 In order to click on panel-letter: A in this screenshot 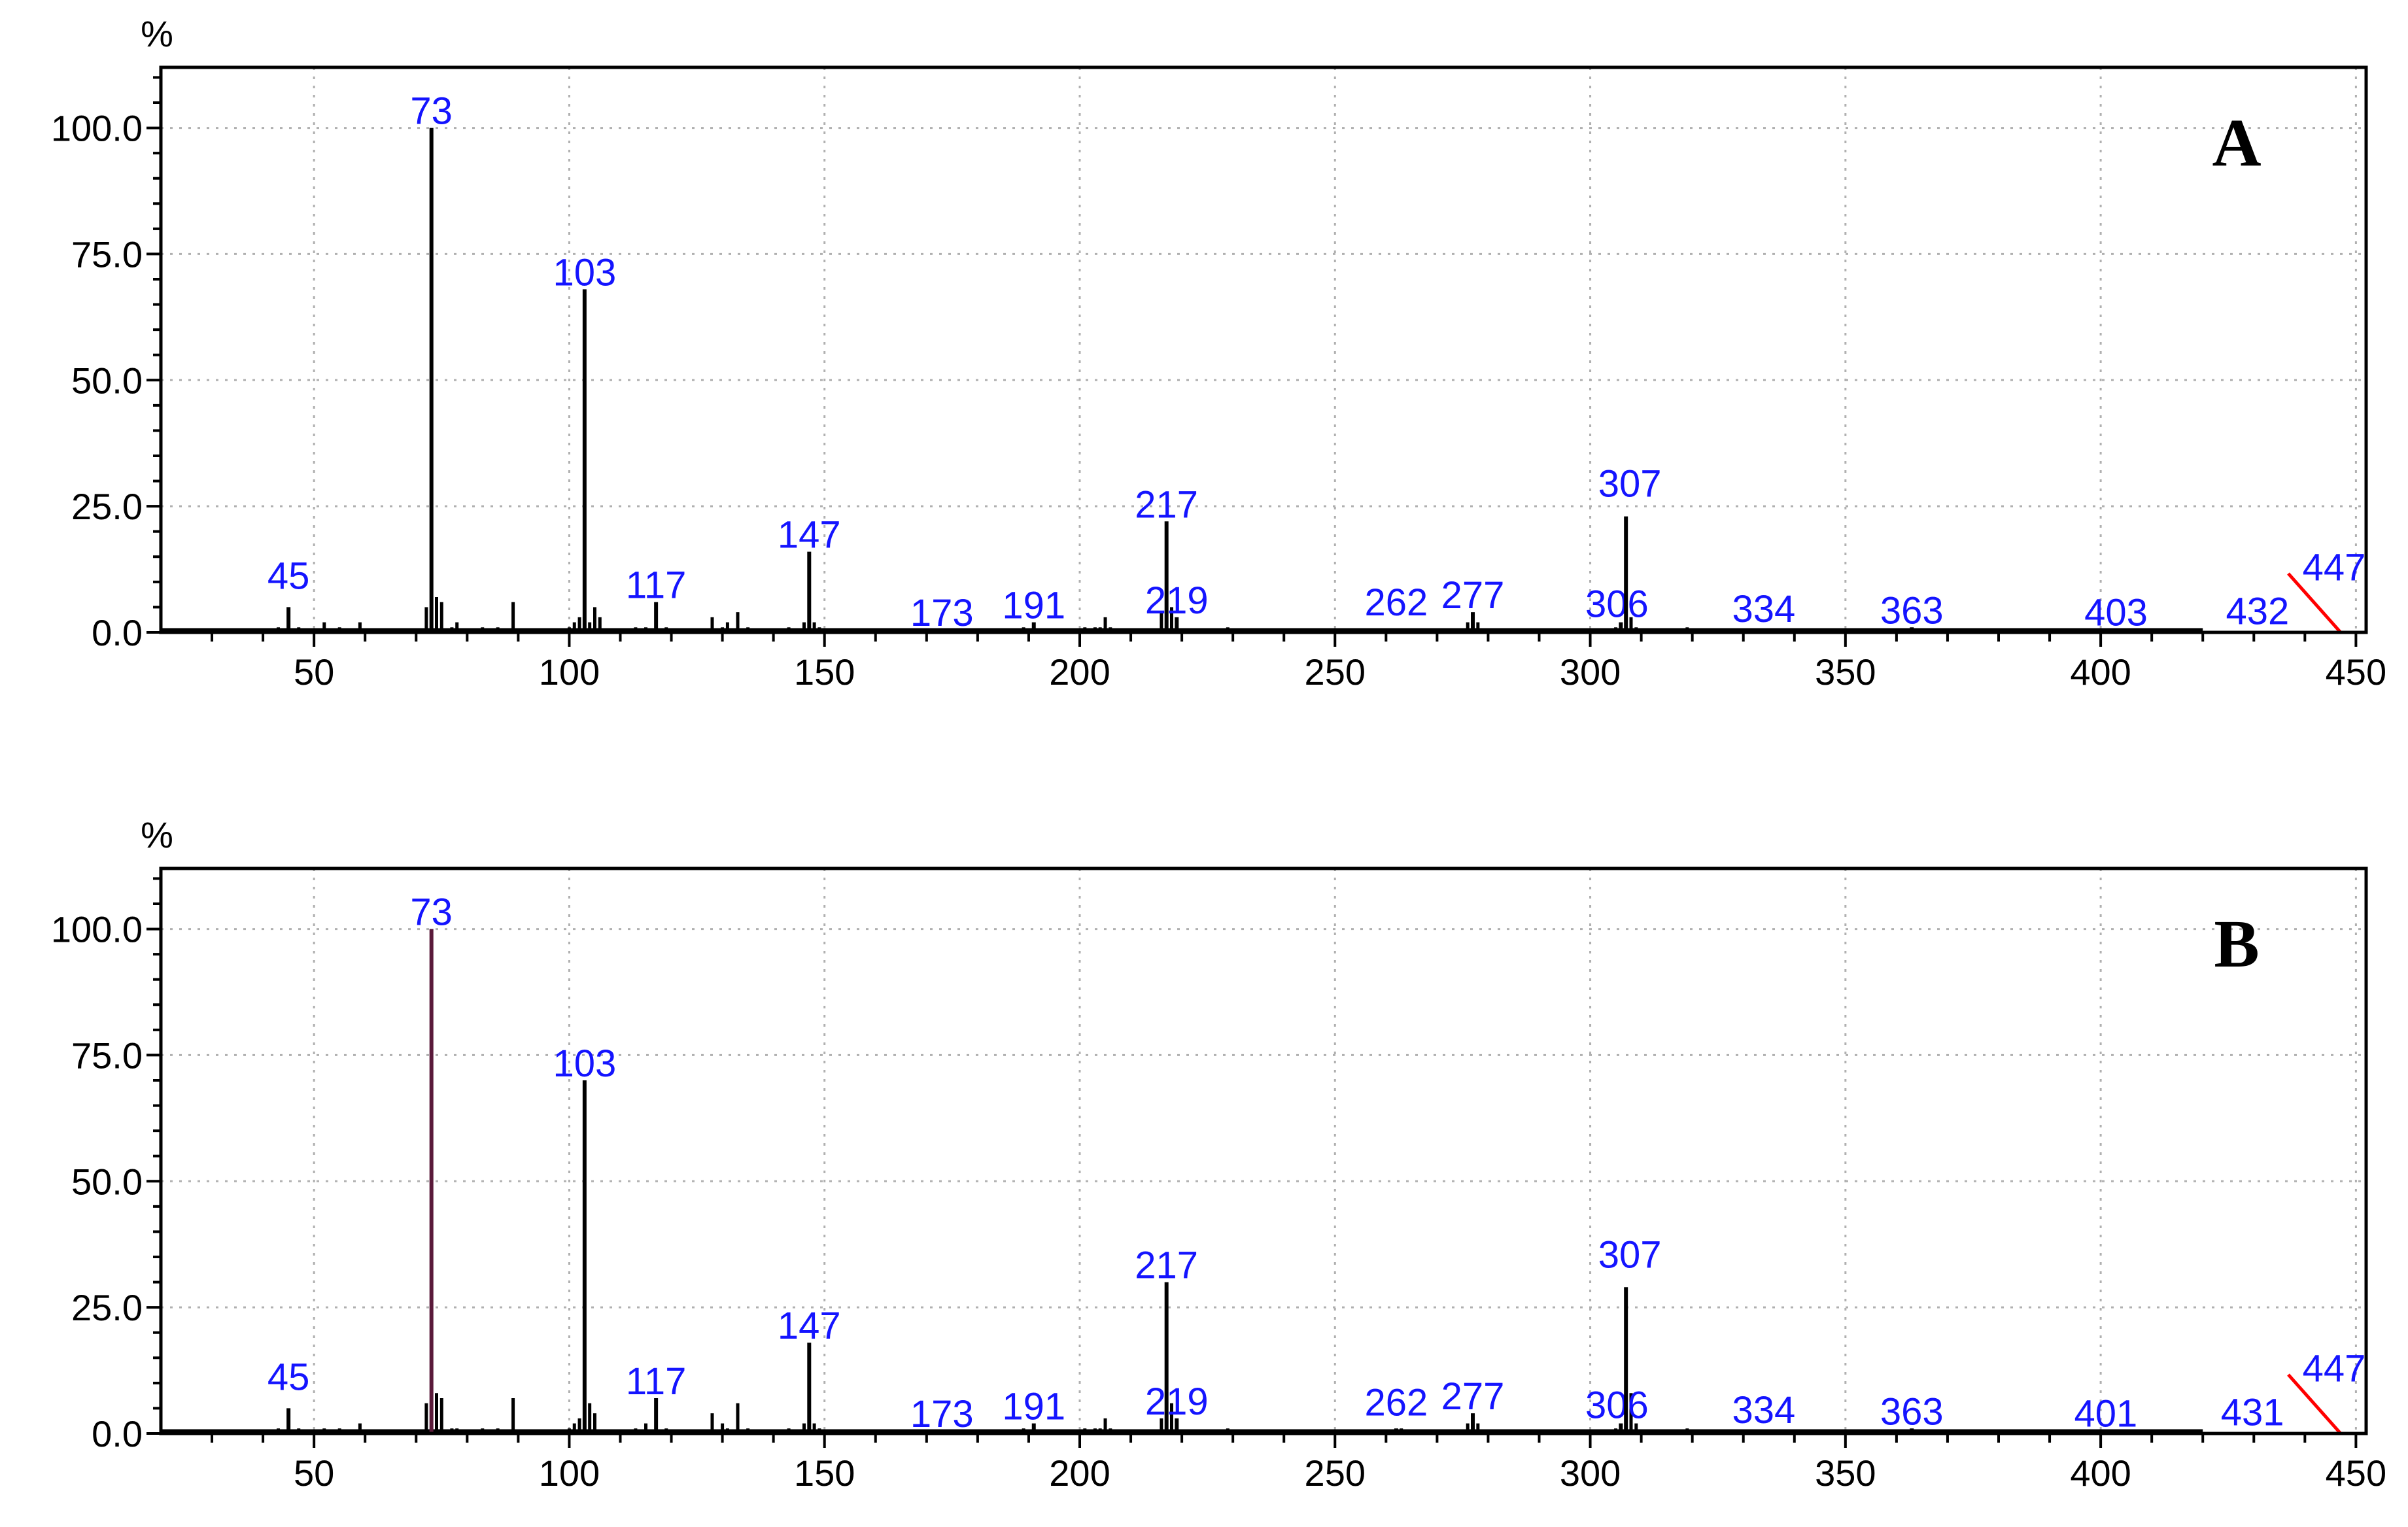, I will do `click(2236, 142)`.